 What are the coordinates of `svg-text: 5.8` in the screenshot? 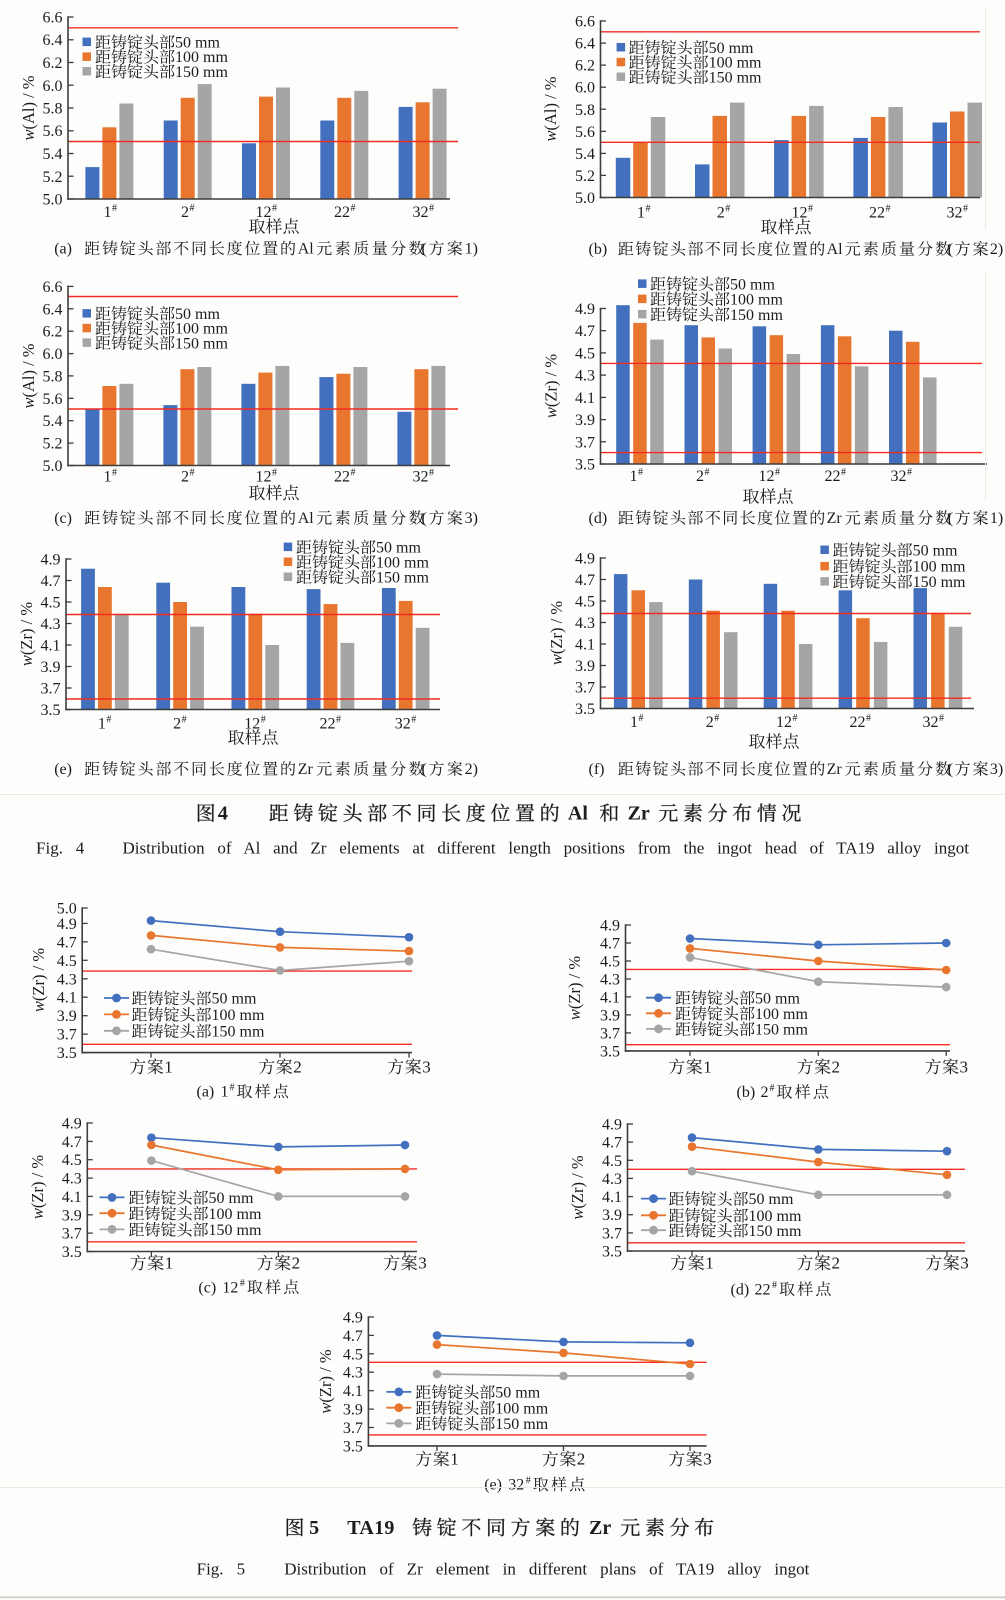 It's located at (53, 376).